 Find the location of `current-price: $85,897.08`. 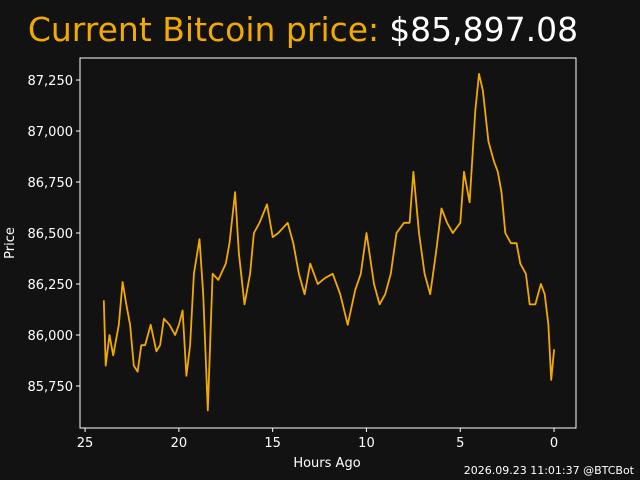

current-price: $85,897.08 is located at coordinates (483, 29).